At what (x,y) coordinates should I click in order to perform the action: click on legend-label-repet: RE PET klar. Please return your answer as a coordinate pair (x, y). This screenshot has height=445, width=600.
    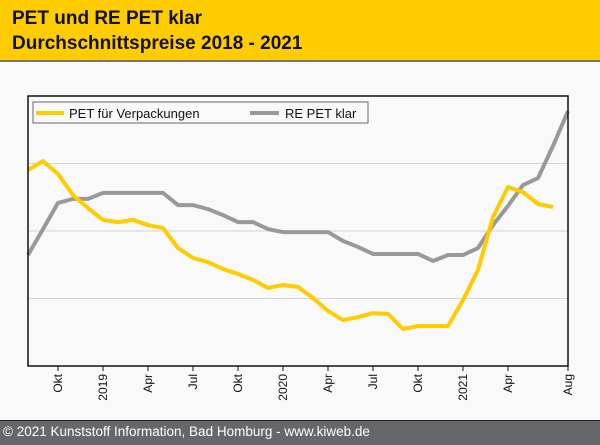
    Looking at the image, I should click on (321, 113).